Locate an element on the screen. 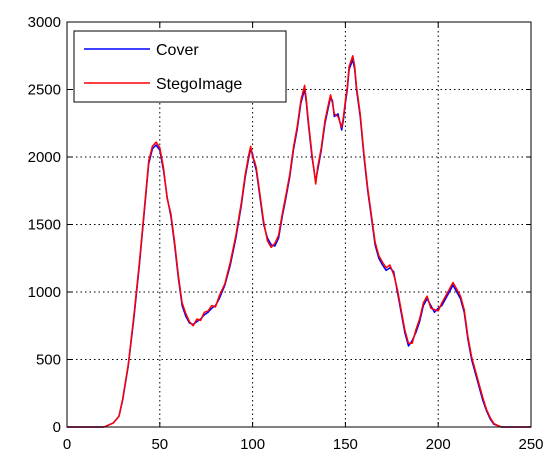  legend-box is located at coordinates (180, 66).